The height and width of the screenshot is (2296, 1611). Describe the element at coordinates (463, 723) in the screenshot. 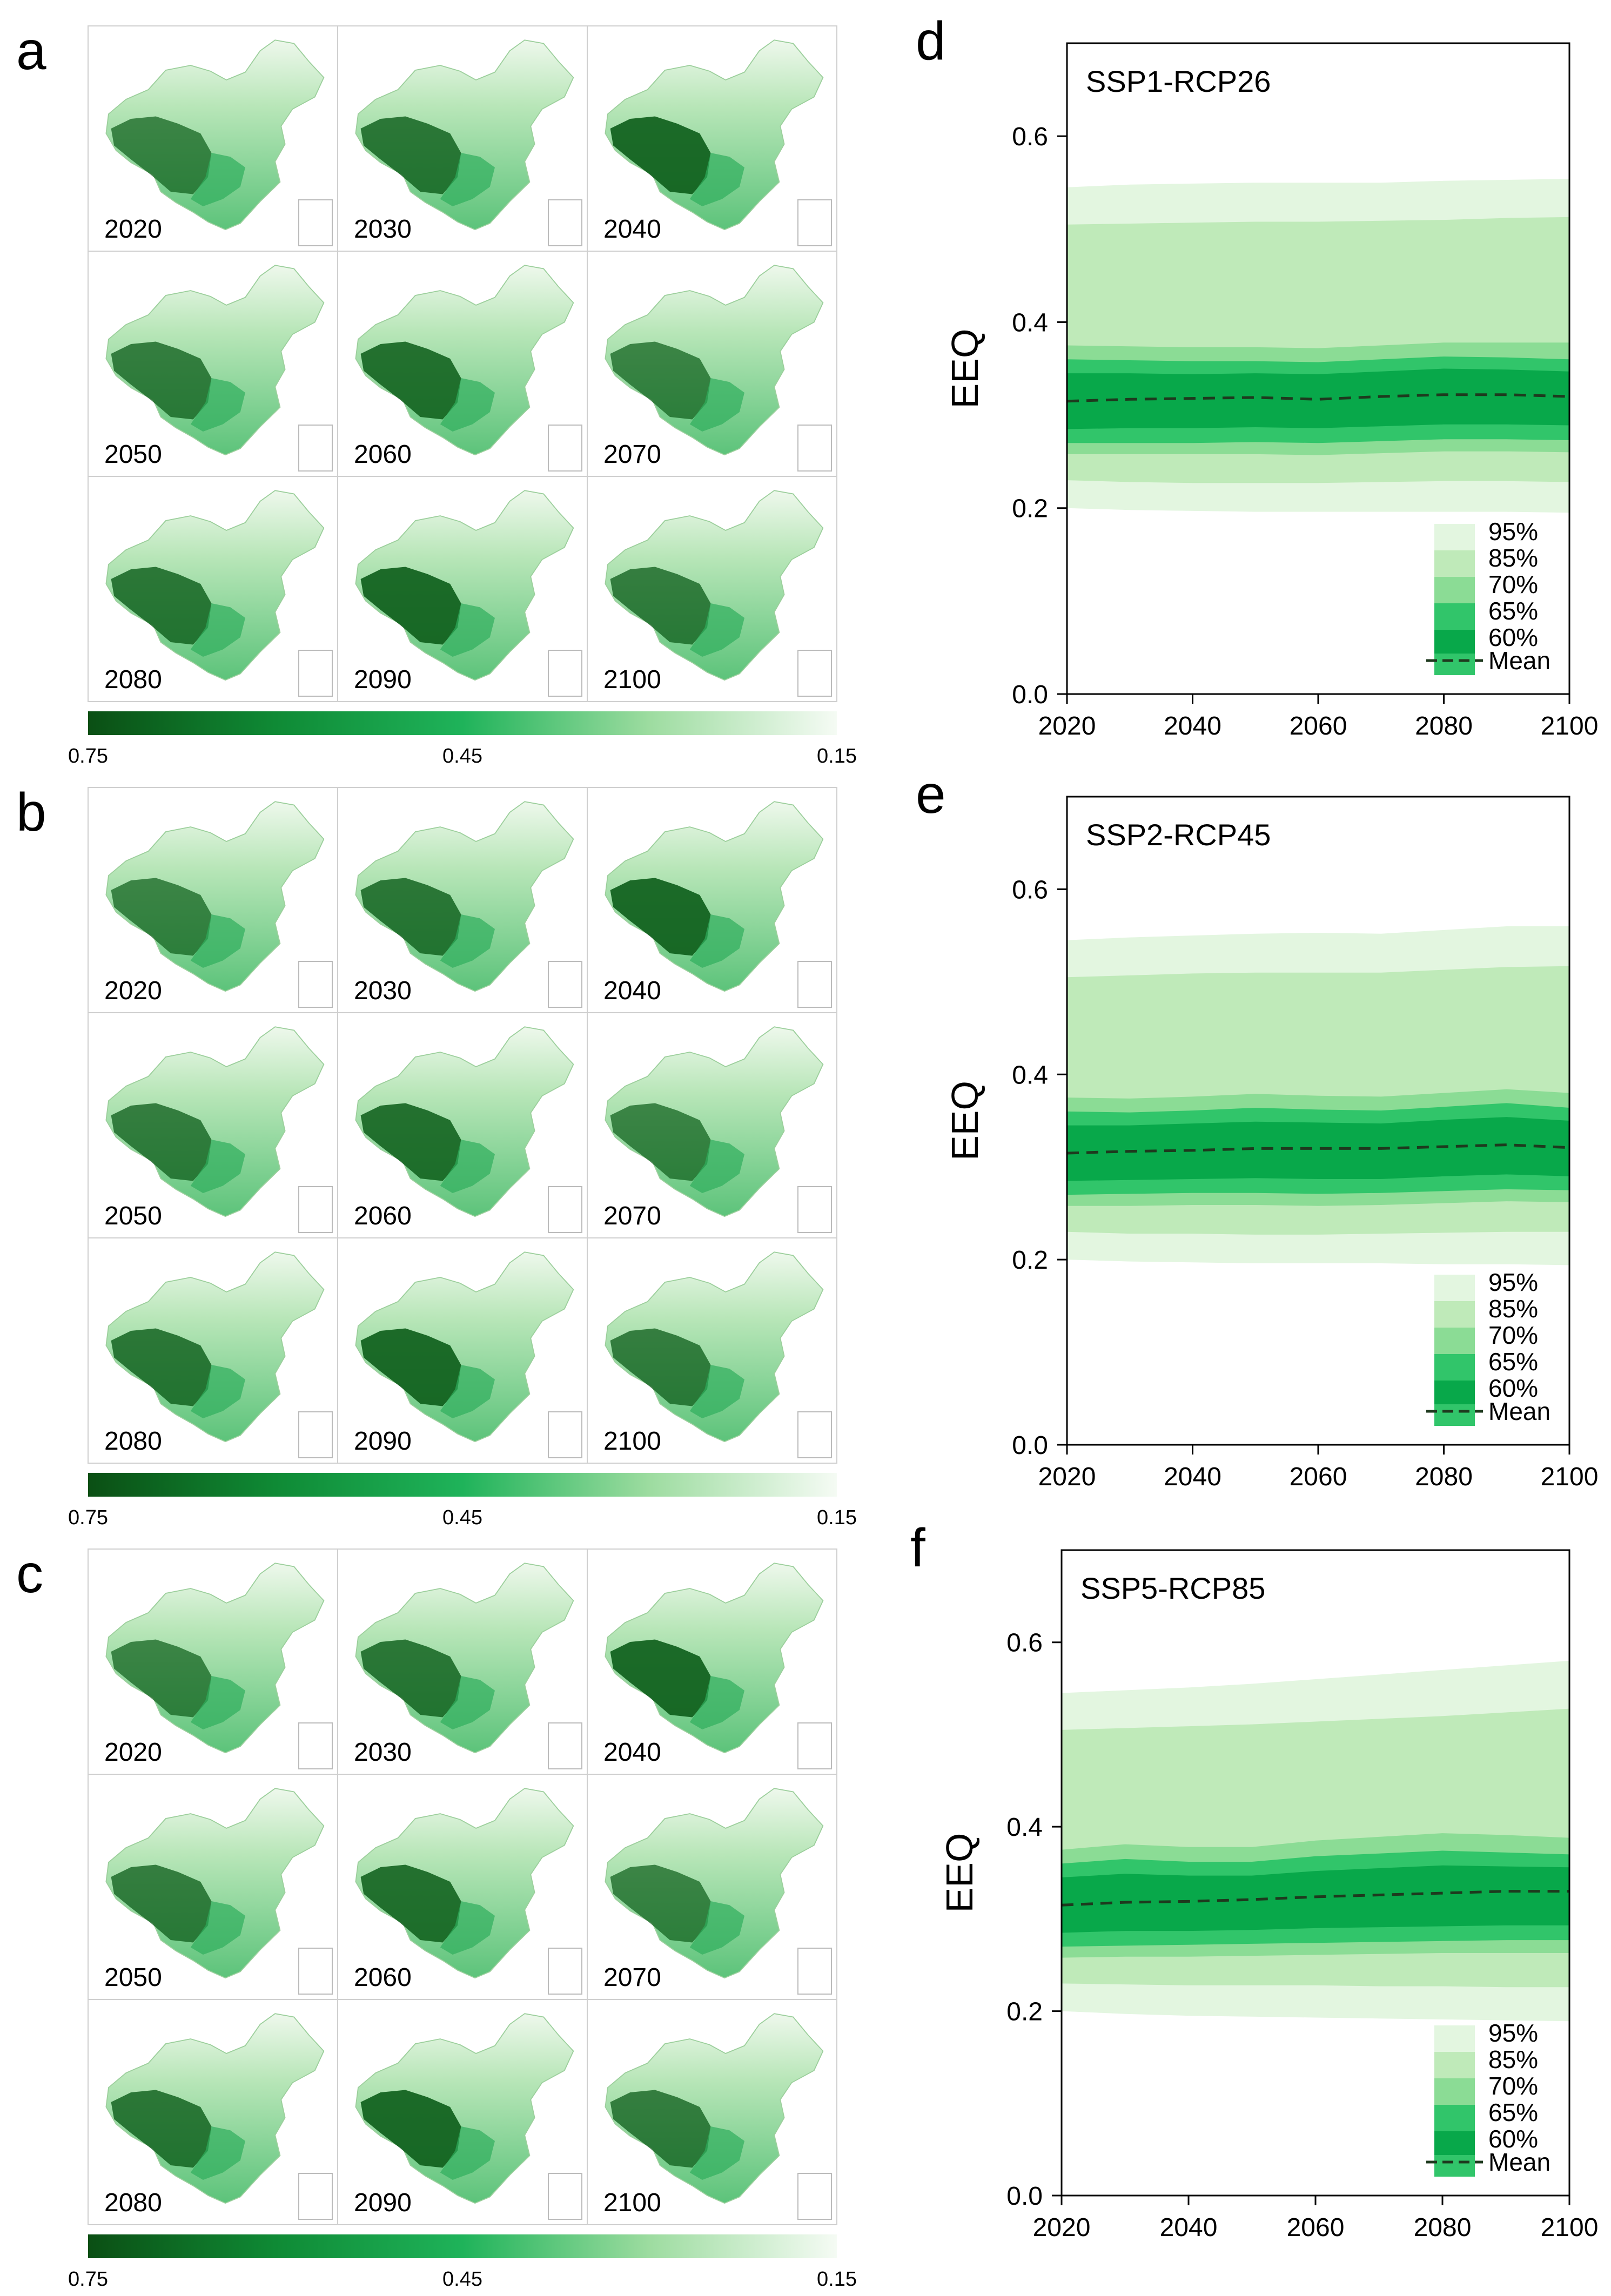

I see `colorbar-gradient` at that location.